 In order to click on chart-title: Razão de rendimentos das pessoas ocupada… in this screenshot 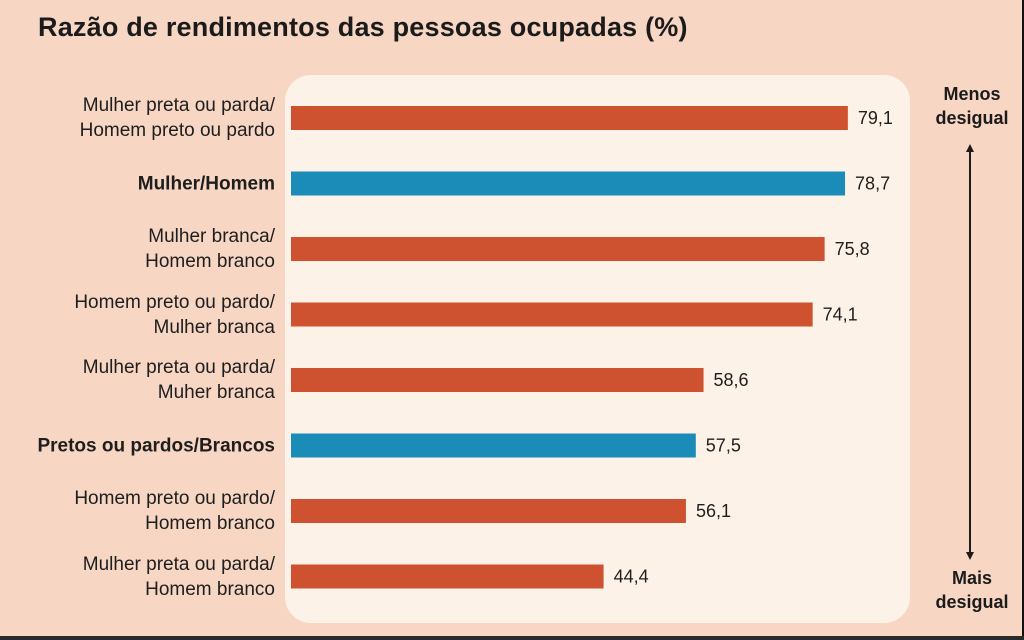, I will do `click(363, 27)`.